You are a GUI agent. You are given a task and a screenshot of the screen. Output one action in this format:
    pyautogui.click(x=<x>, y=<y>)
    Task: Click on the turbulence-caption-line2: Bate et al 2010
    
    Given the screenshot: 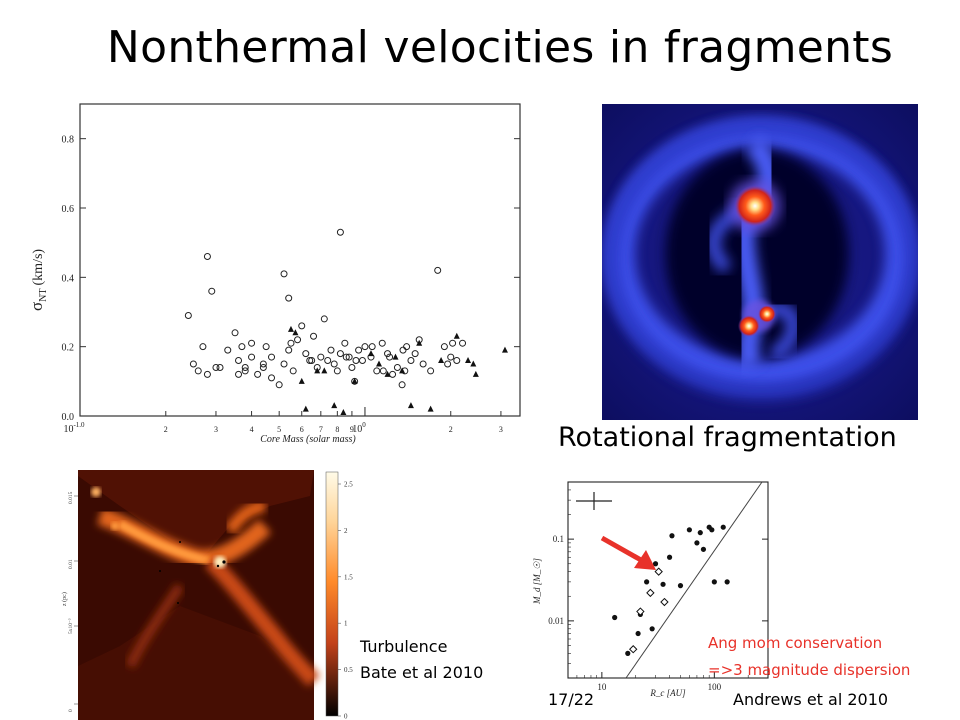 What is the action you would take?
    pyautogui.click(x=422, y=672)
    